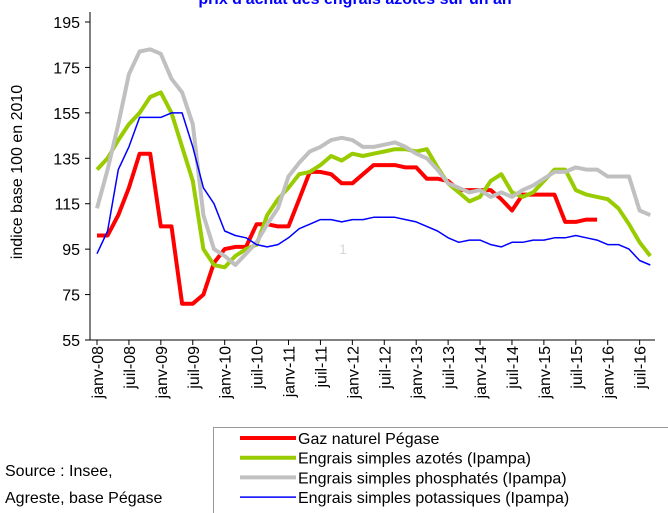 This screenshot has width=668, height=513. I want to click on x-tick-label: juil-13, so click(449, 368).